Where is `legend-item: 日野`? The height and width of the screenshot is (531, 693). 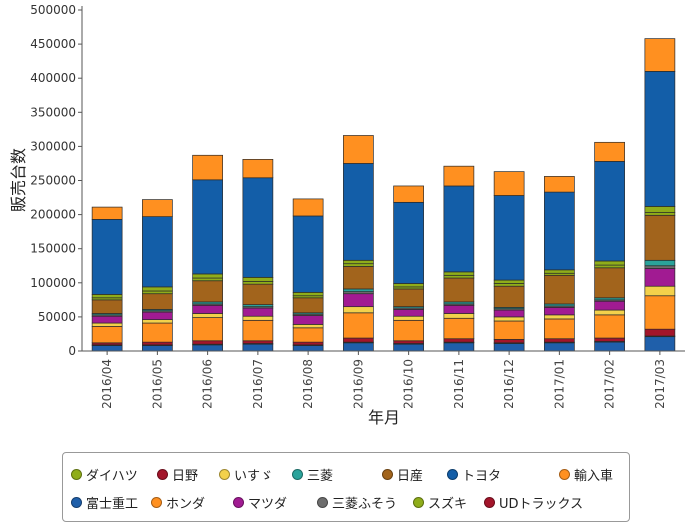
legend-item: 日野 is located at coordinates (177, 474).